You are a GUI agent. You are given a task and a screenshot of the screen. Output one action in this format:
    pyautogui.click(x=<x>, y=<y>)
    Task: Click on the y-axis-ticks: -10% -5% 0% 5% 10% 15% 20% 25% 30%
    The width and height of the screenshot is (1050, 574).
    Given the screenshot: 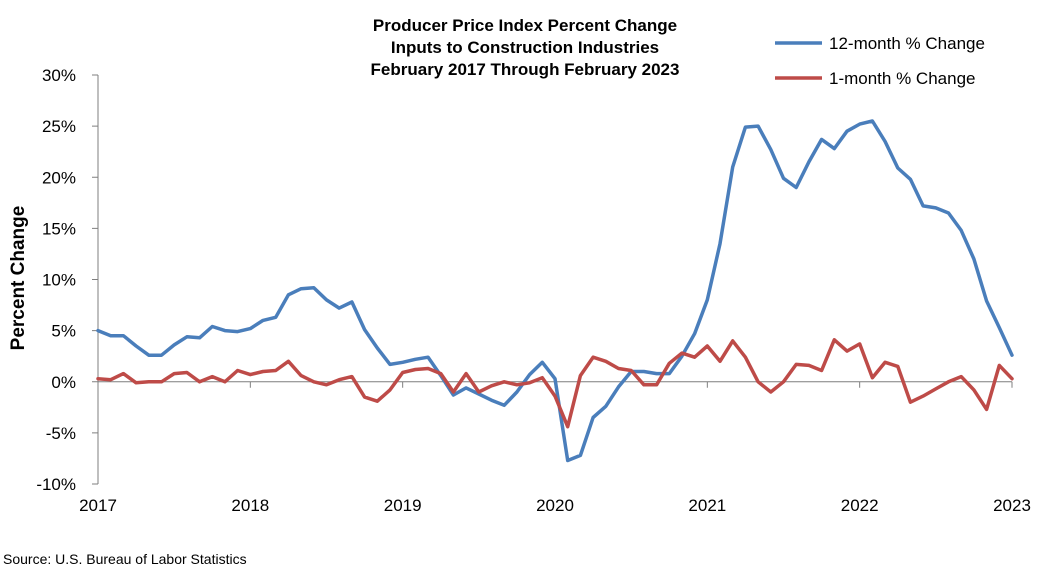 What is the action you would take?
    pyautogui.click(x=67, y=280)
    